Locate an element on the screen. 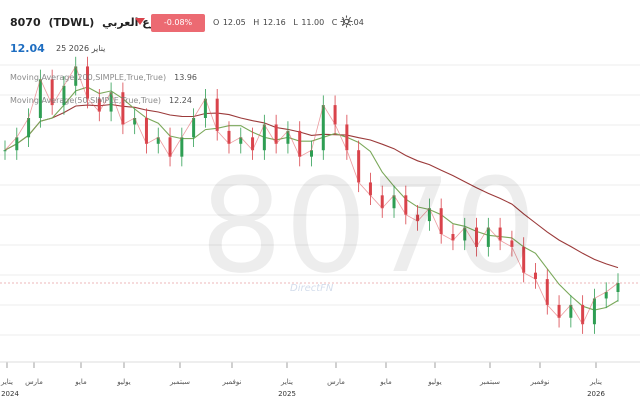 The image size is (640, 400). last-date: 25 يناير 2026 is located at coordinates (81, 48).